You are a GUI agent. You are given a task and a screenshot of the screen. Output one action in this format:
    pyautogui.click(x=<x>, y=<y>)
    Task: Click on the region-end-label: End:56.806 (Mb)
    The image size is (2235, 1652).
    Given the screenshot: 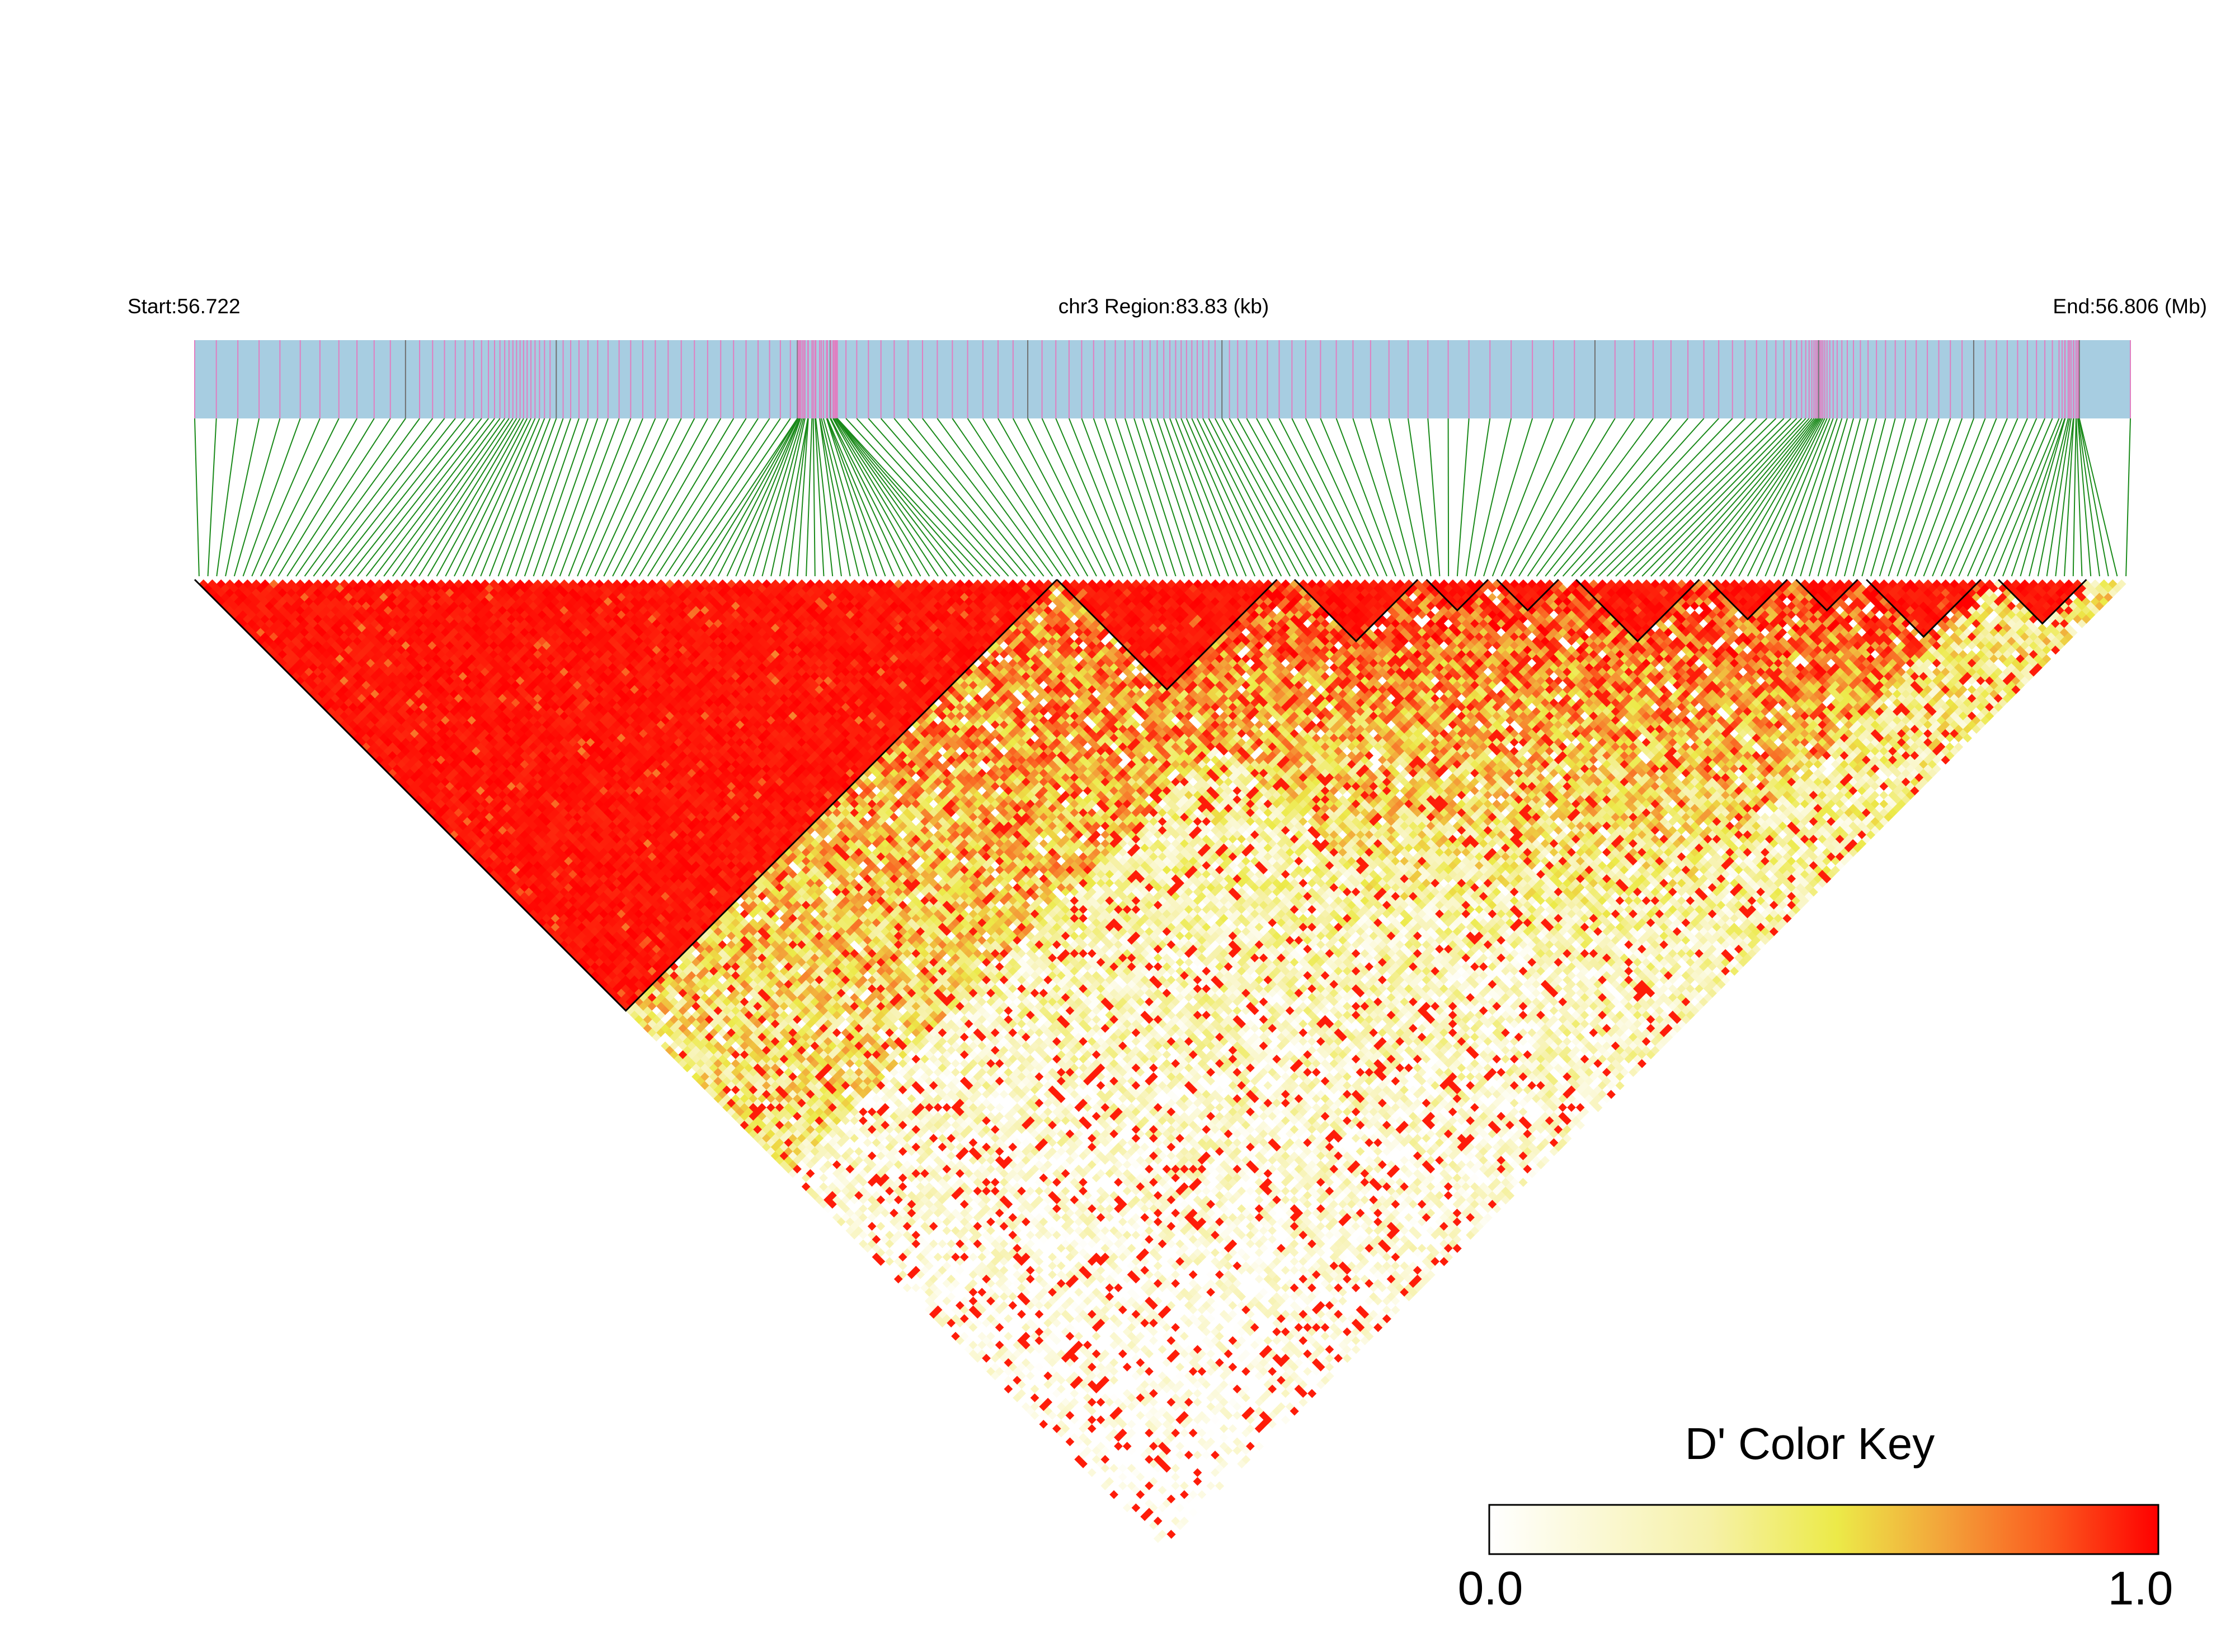 What is the action you would take?
    pyautogui.click(x=2130, y=306)
    